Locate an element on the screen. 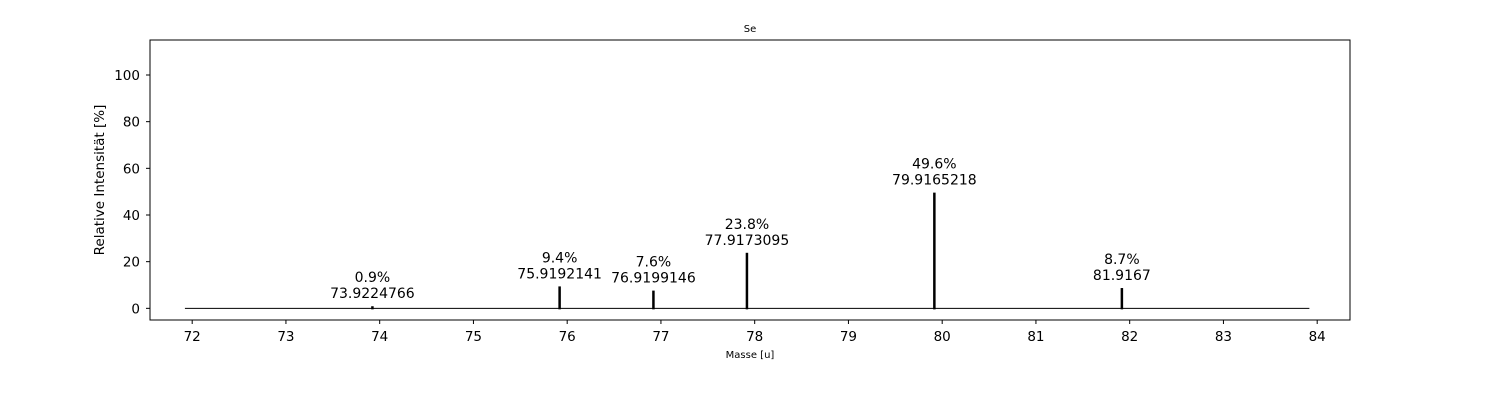 The image size is (1500, 400). y-tick-label: 40 is located at coordinates (131, 216).